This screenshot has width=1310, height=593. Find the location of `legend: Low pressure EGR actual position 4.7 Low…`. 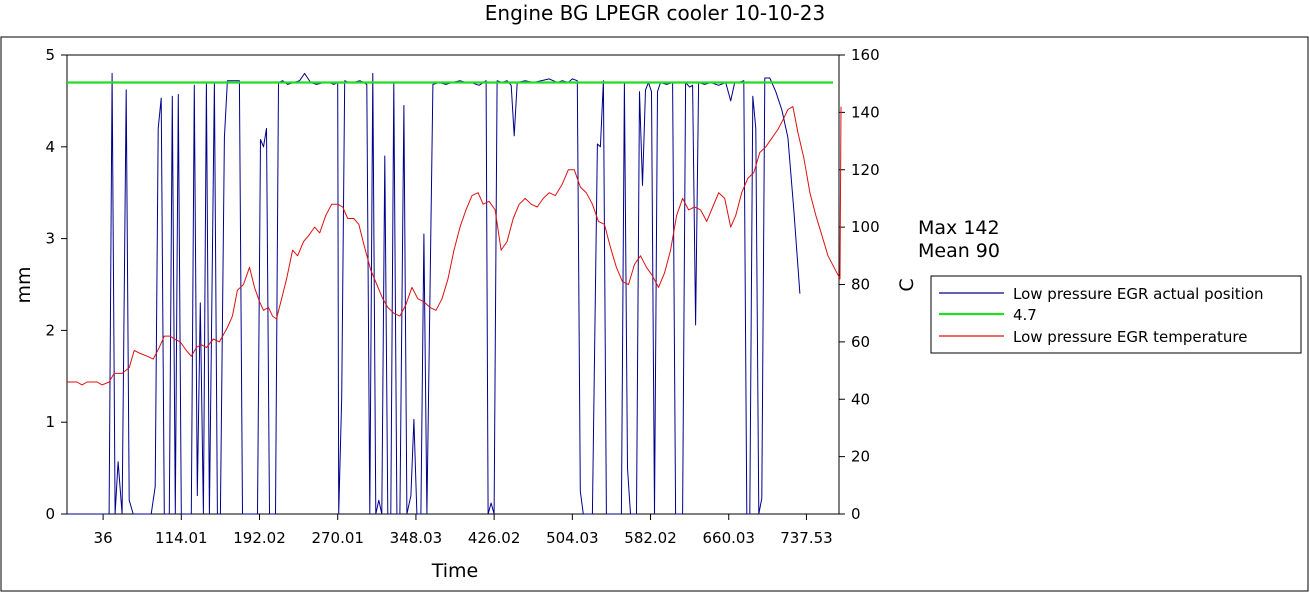

legend: Low pressure EGR actual position 4.7 Low… is located at coordinates (1116, 314).